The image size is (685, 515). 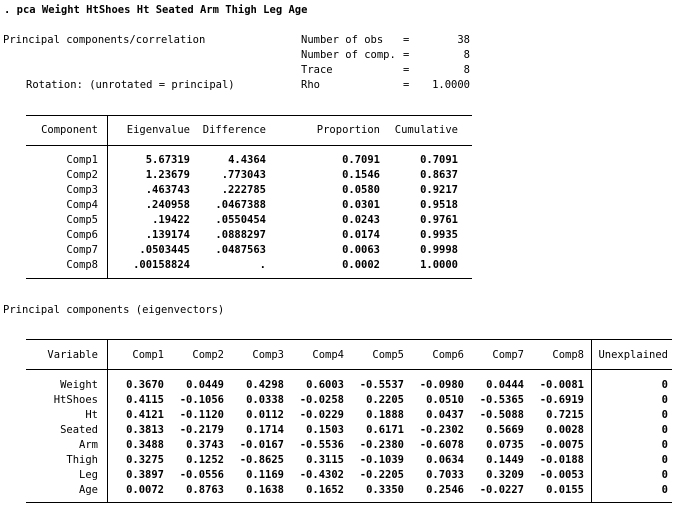 What do you see at coordinates (505, 445) in the screenshot?
I see `loading-cell: 0.0735` at bounding box center [505, 445].